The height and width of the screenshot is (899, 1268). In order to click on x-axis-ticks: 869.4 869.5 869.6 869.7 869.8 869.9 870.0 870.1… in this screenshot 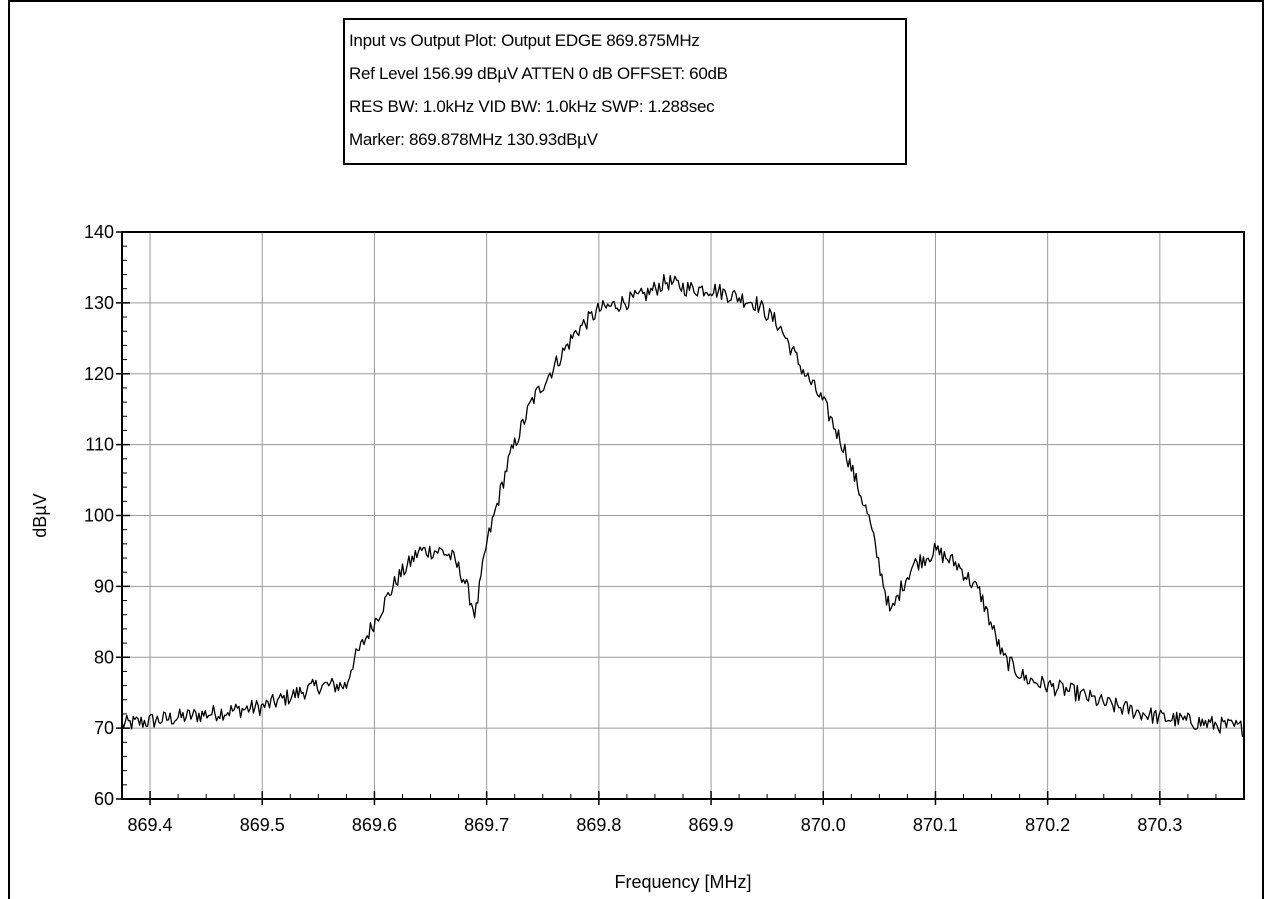, I will do `click(655, 813)`.